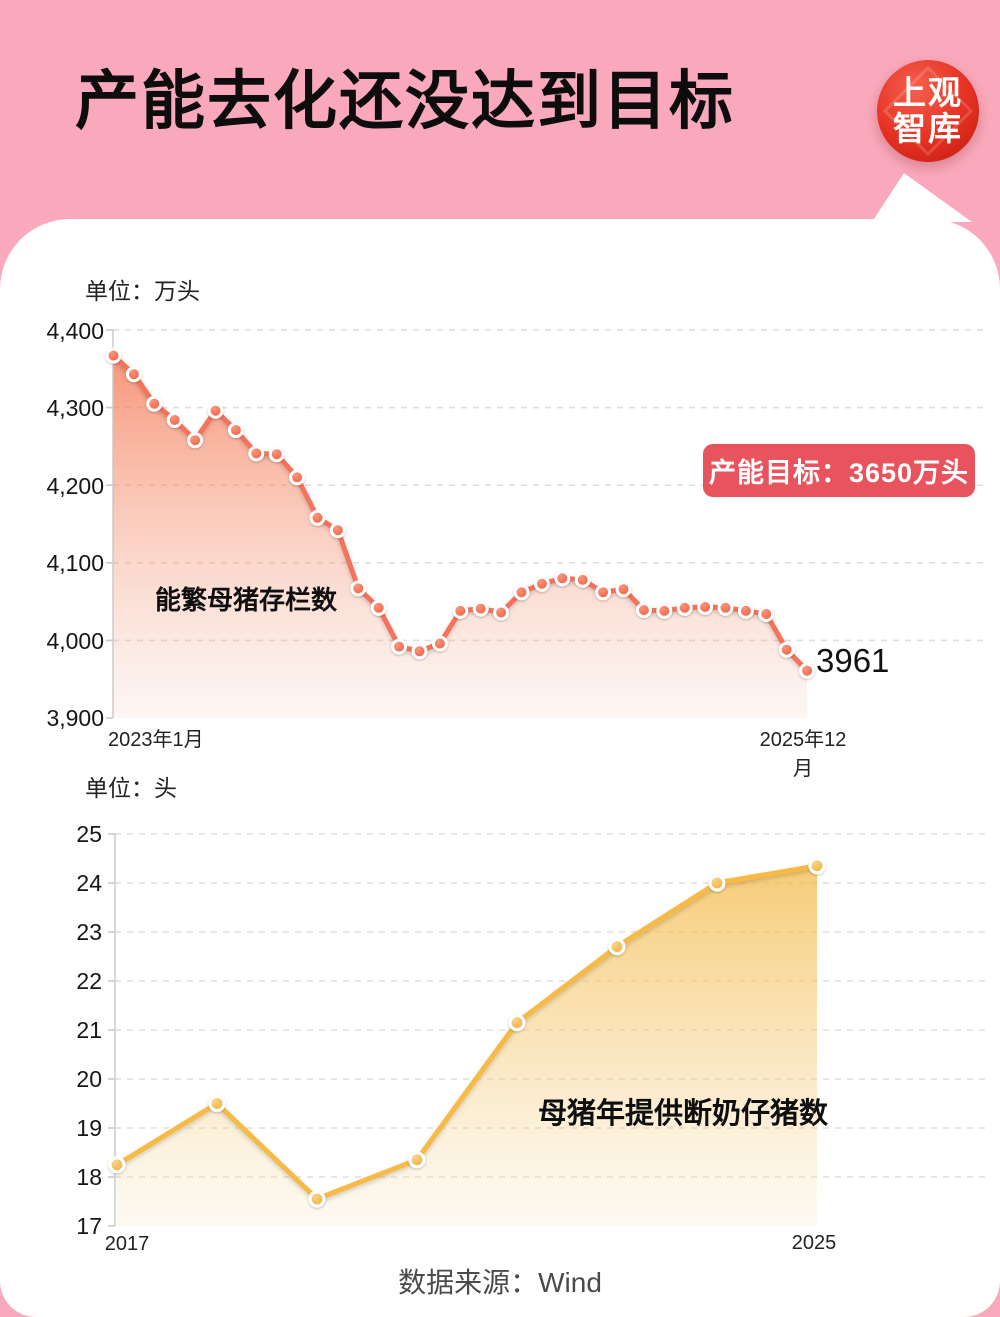 This screenshot has width=1000, height=1317. Describe the element at coordinates (839, 470) in the screenshot. I see `capacity-target-callout: 产能目标：3650万头` at that location.